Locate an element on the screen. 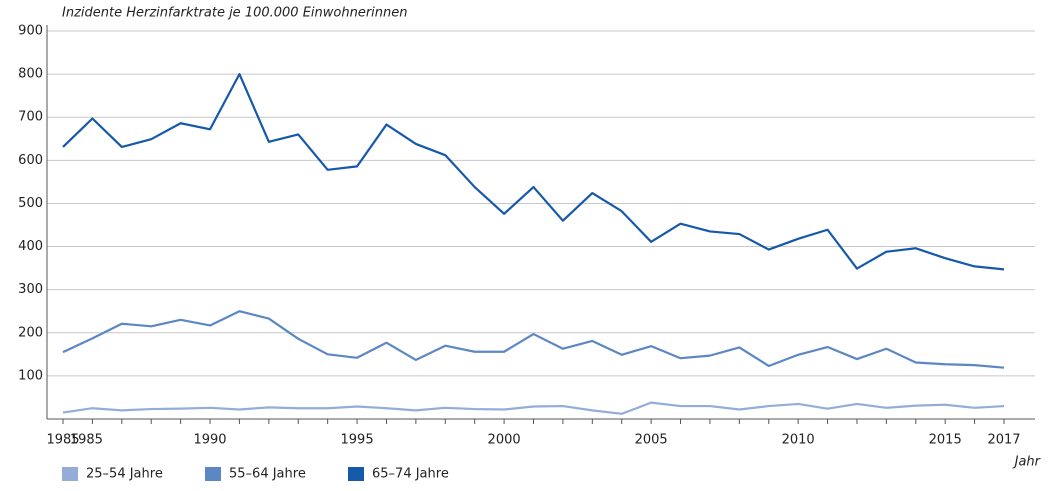 The height and width of the screenshot is (491, 1053). y-tick-label: 100 is located at coordinates (30, 375).